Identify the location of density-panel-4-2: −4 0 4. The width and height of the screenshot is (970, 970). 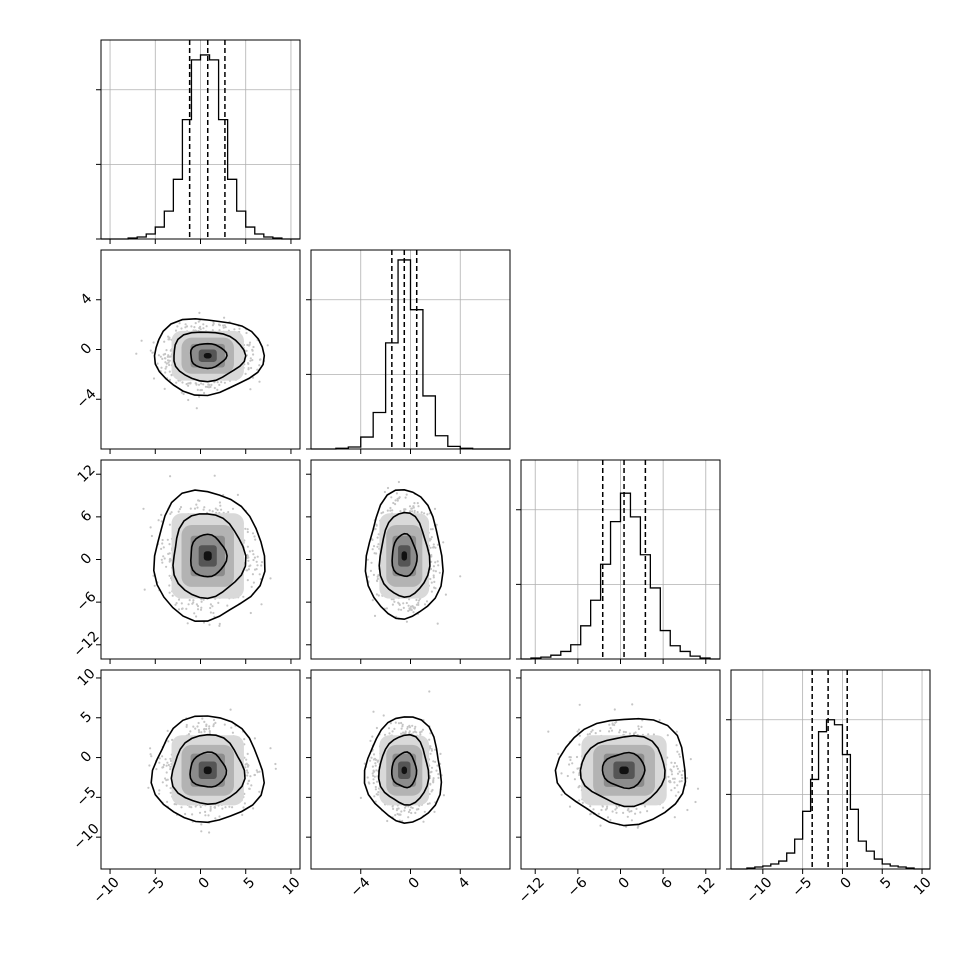
(408, 784).